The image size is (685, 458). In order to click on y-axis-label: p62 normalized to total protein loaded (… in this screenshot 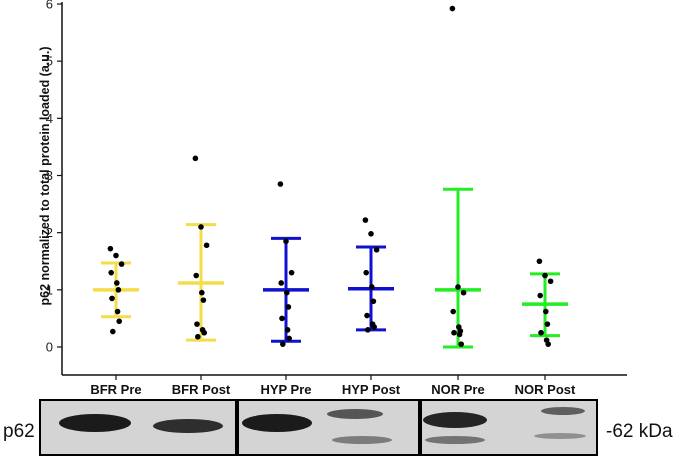, I will do `click(45, 175)`.